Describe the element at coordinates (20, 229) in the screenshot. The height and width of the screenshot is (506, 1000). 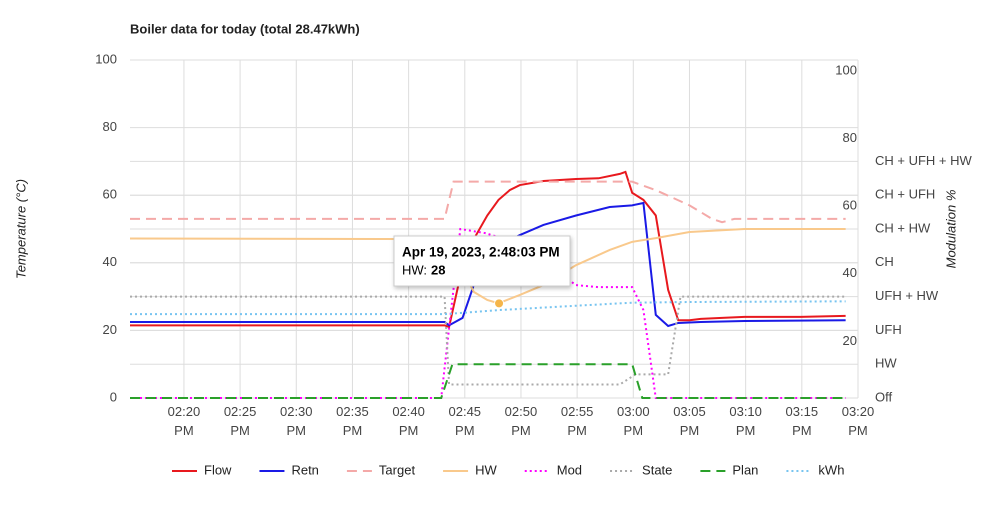
I see `y-axis-title: Temperature (°C)` at that location.